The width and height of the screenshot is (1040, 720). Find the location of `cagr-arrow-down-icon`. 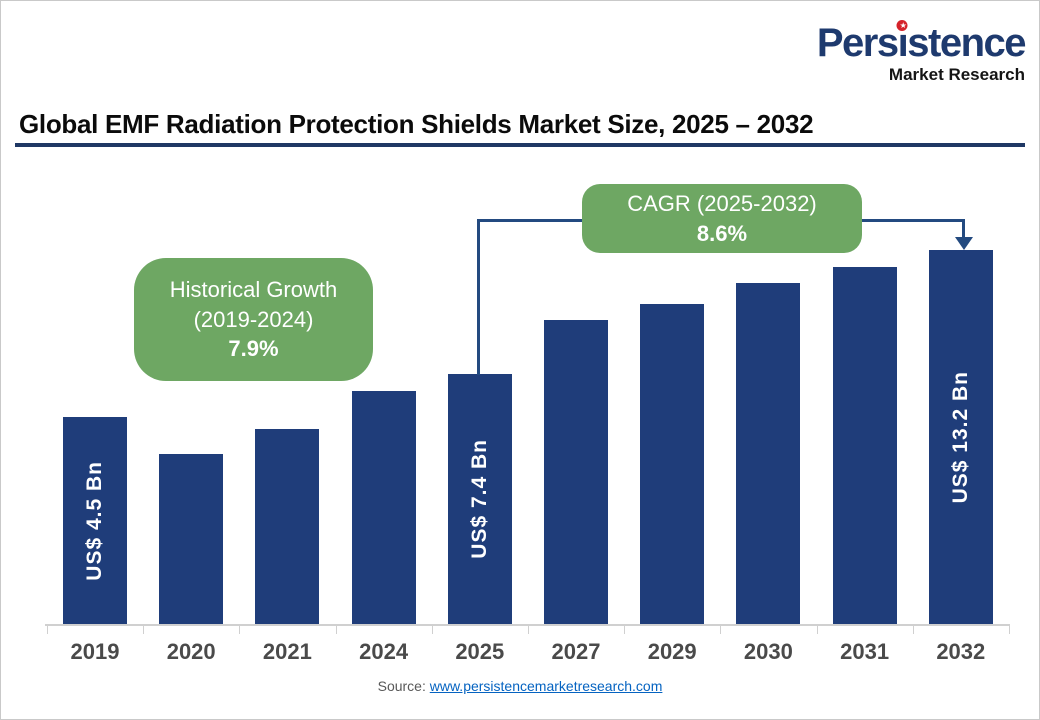

cagr-arrow-down-icon is located at coordinates (964, 243).